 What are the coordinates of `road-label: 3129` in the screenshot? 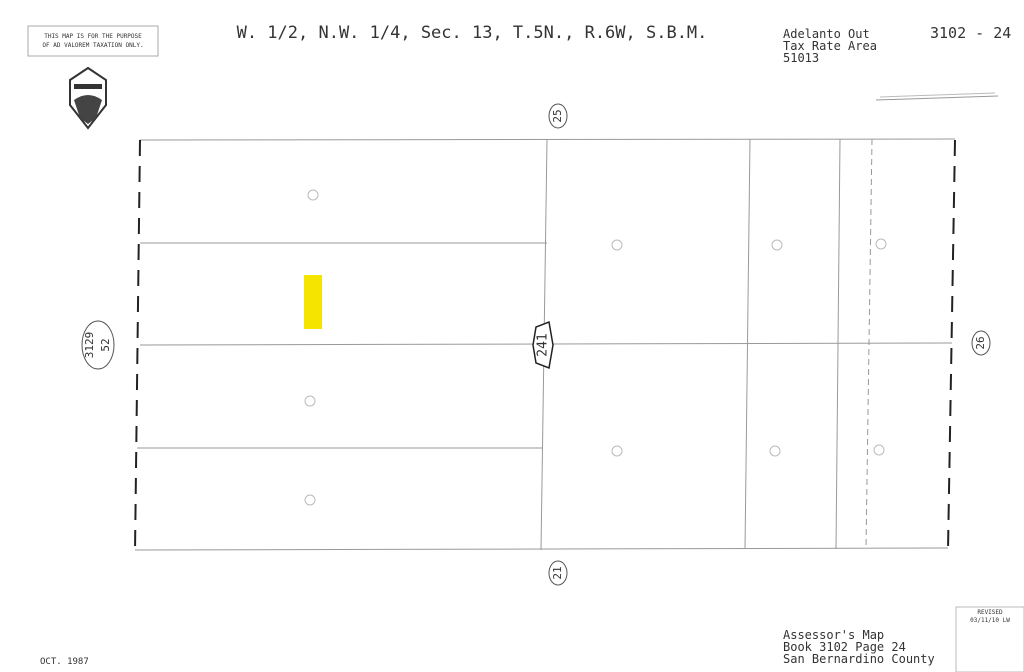 It's located at (89, 345).